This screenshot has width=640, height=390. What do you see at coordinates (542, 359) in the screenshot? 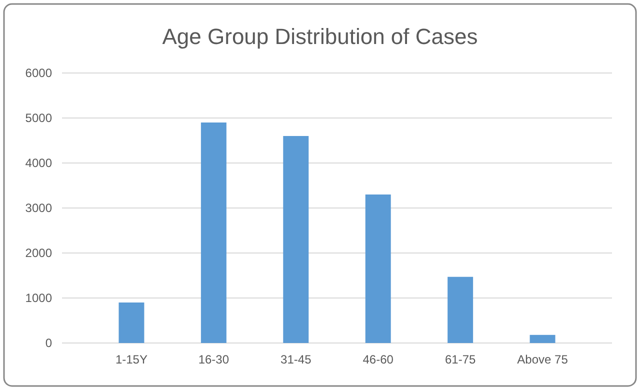
I see `x-tick-label: Above 75` at bounding box center [542, 359].